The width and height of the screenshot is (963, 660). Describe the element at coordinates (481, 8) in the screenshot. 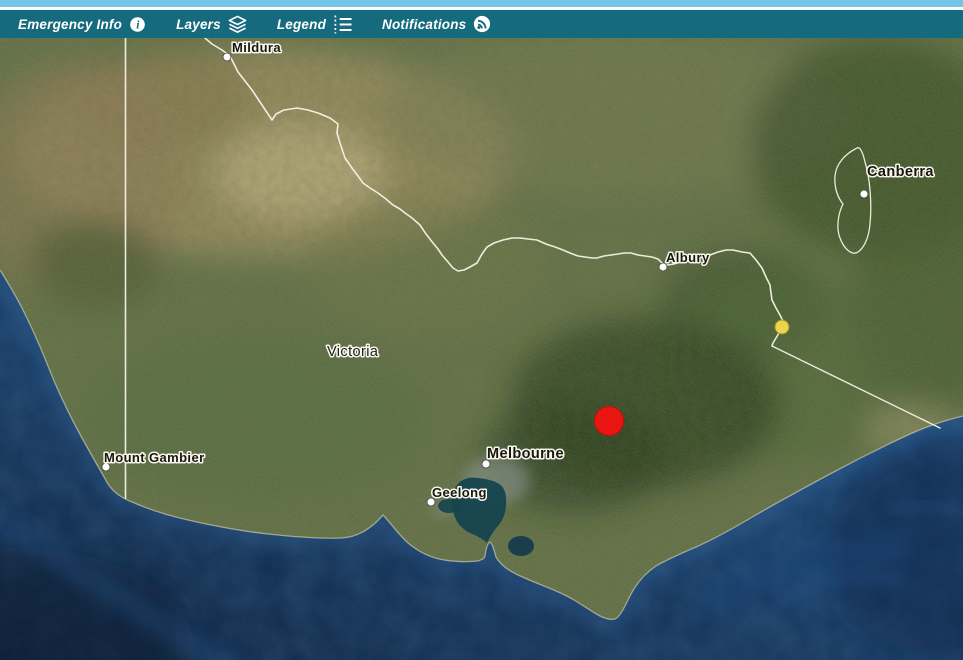

I see `header-divider` at that location.